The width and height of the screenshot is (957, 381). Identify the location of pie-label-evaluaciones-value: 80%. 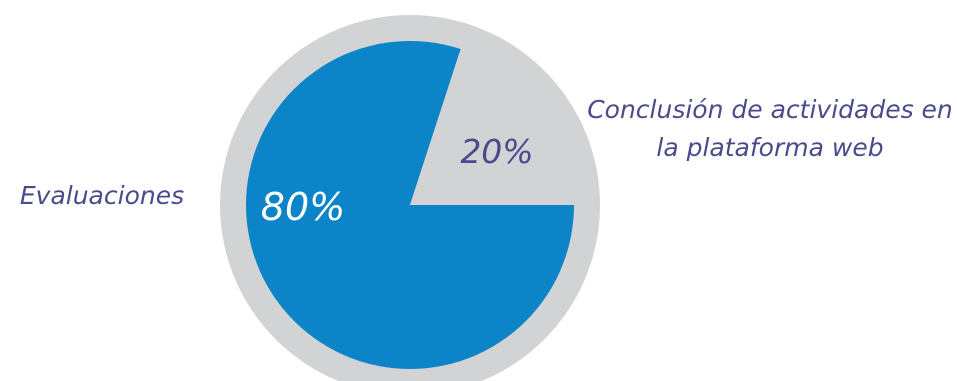
(303, 207).